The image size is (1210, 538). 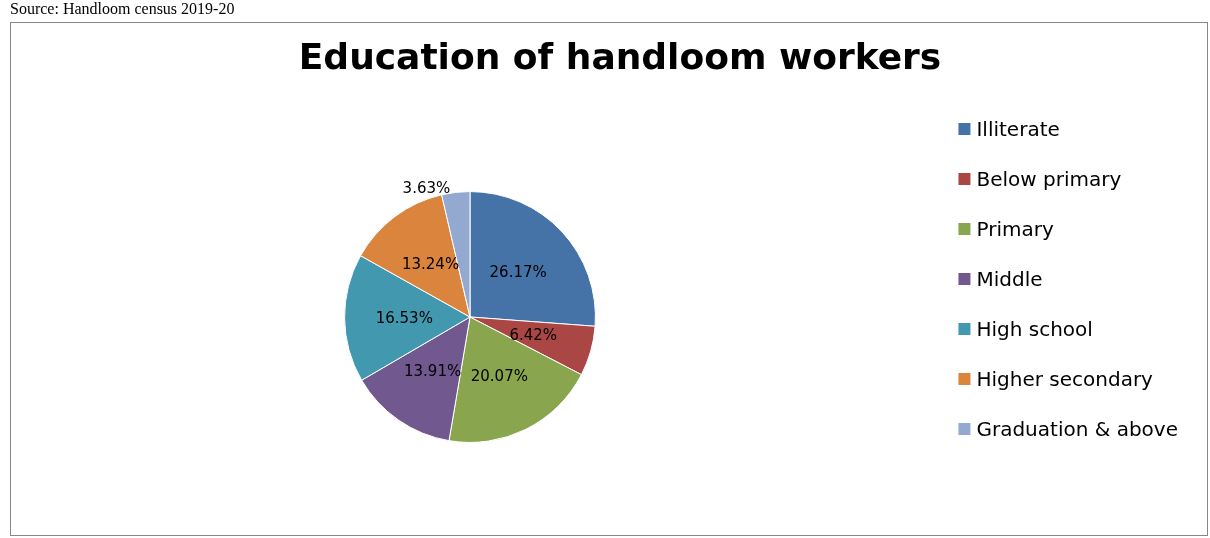 I want to click on legend-label: Higher secondary, so click(x=1065, y=379).